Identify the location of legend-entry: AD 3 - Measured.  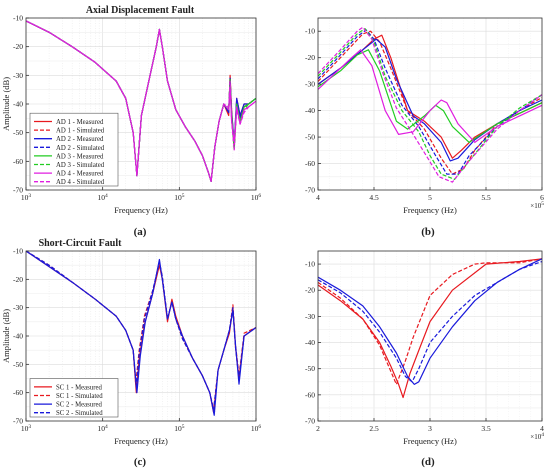
(80, 156).